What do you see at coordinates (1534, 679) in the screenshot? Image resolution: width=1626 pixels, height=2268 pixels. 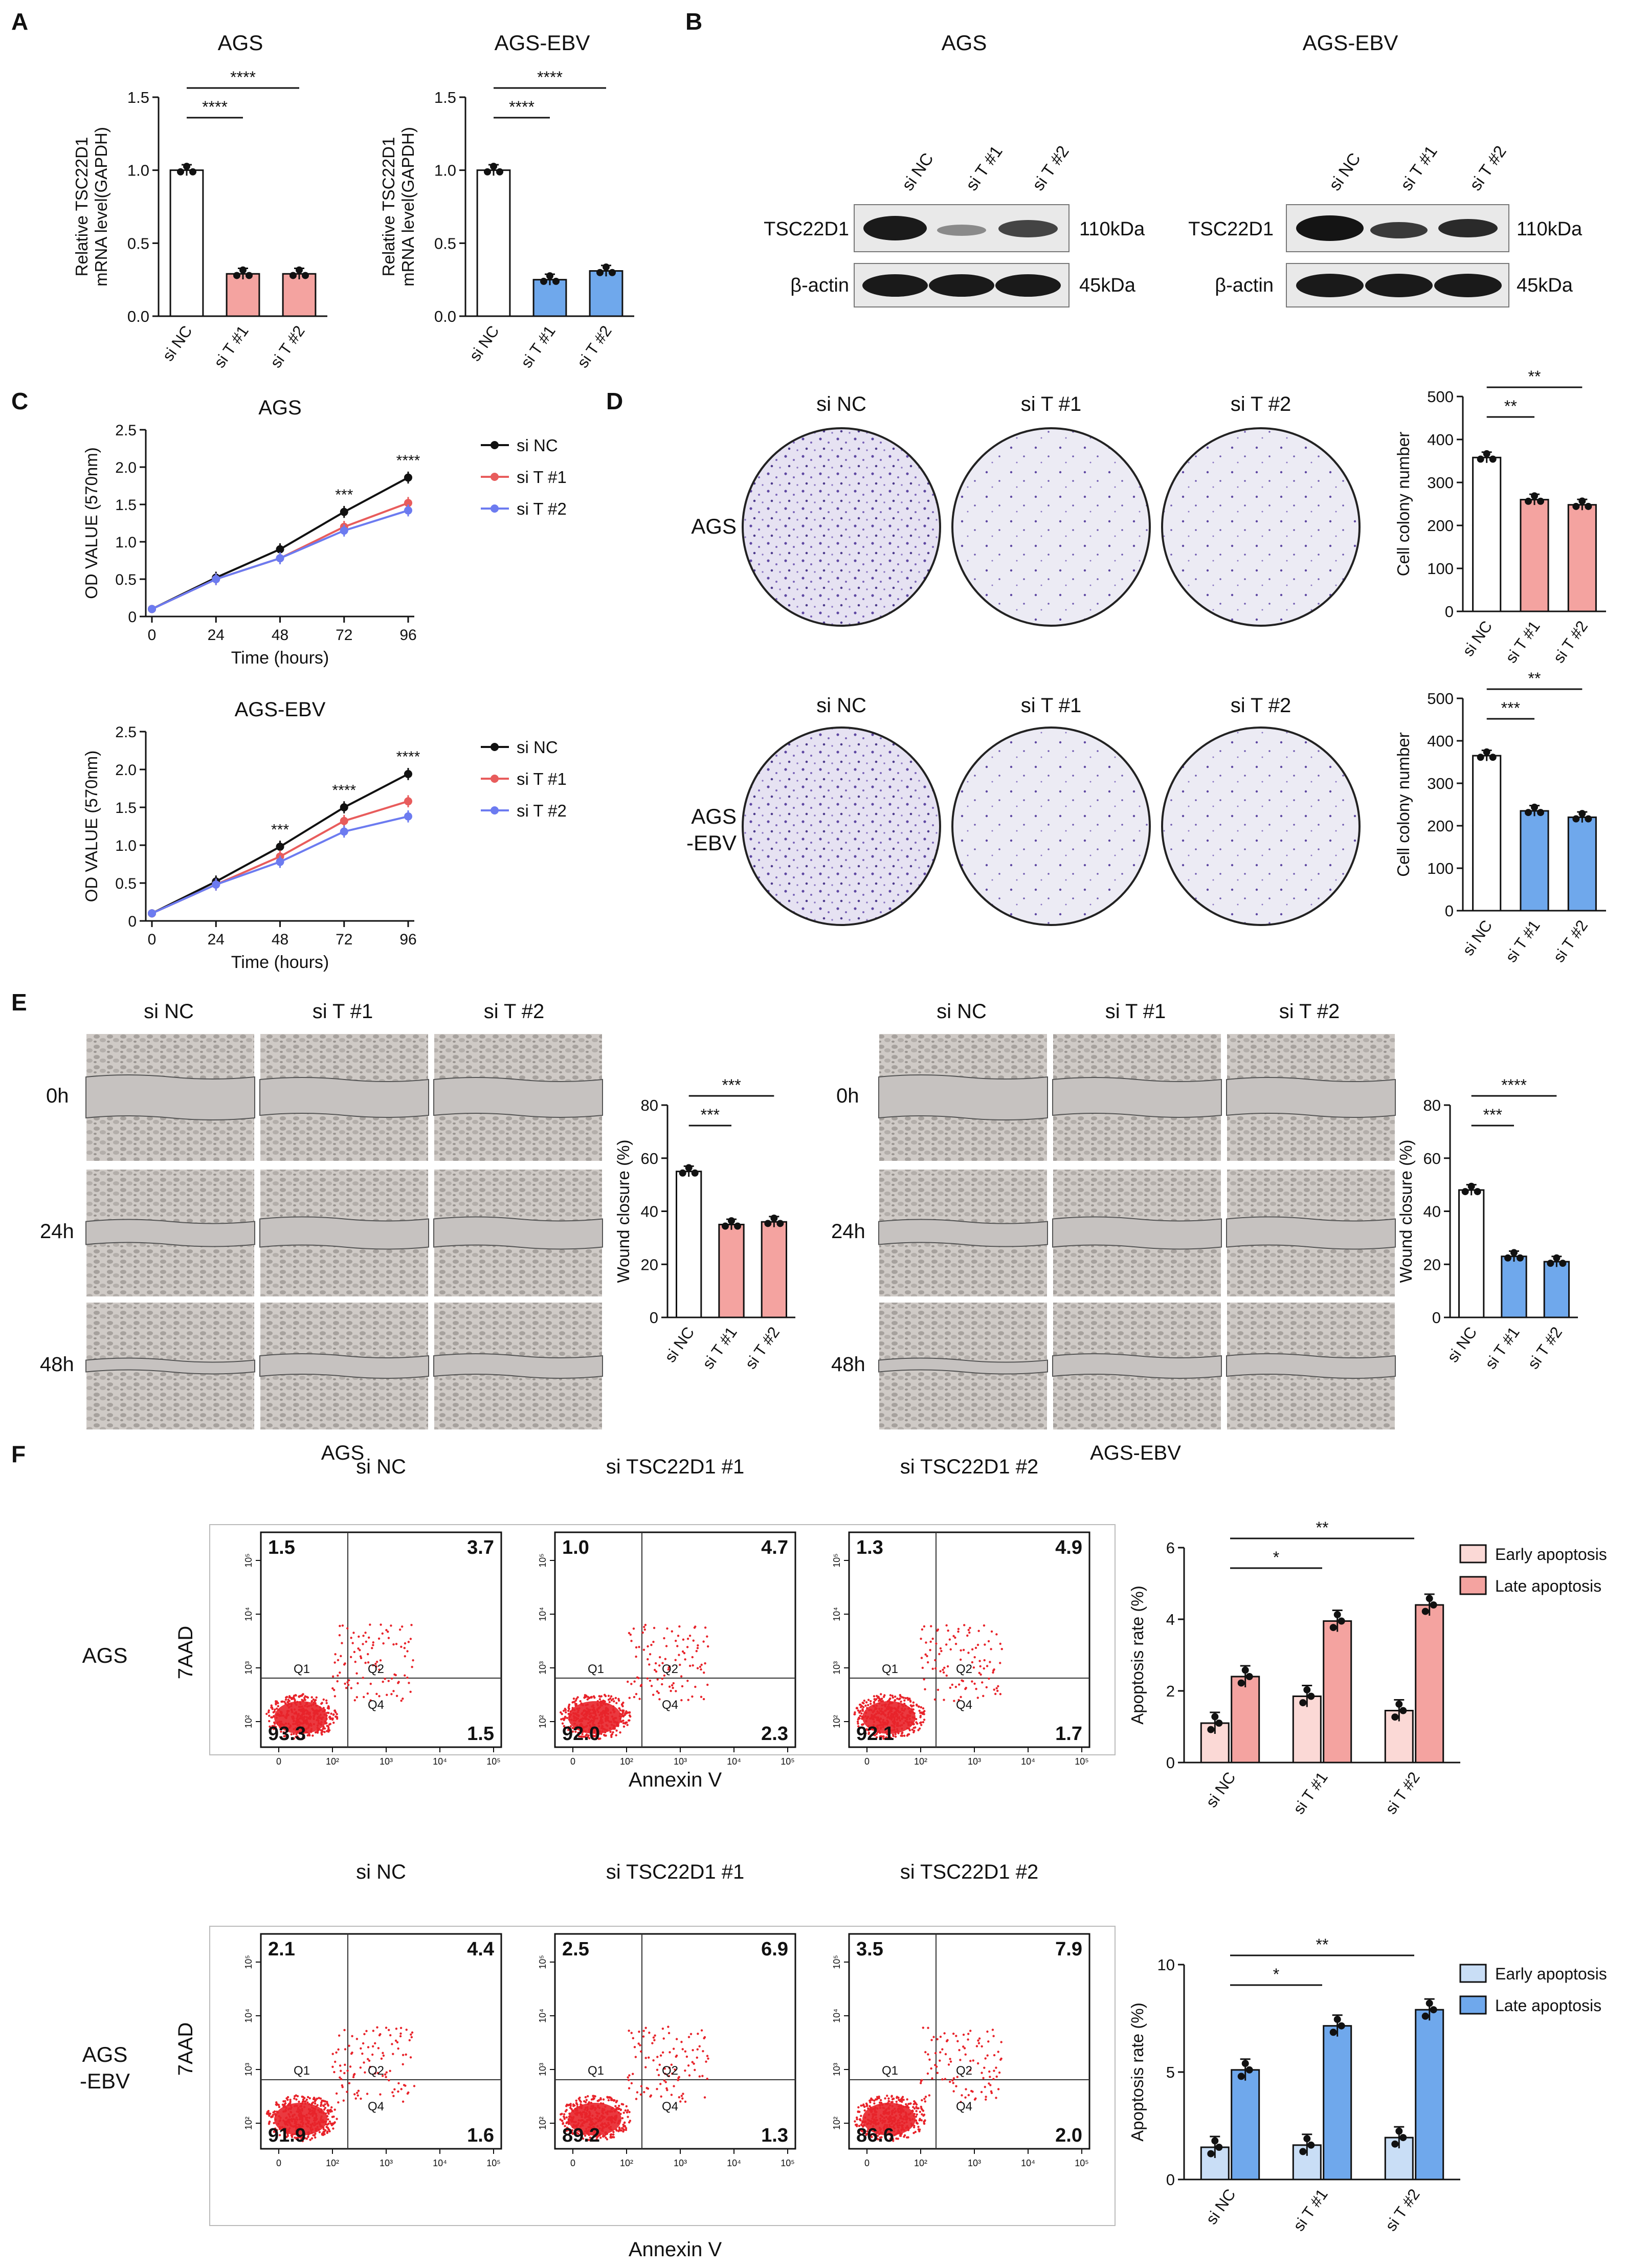 I see `significance-label: **` at bounding box center [1534, 679].